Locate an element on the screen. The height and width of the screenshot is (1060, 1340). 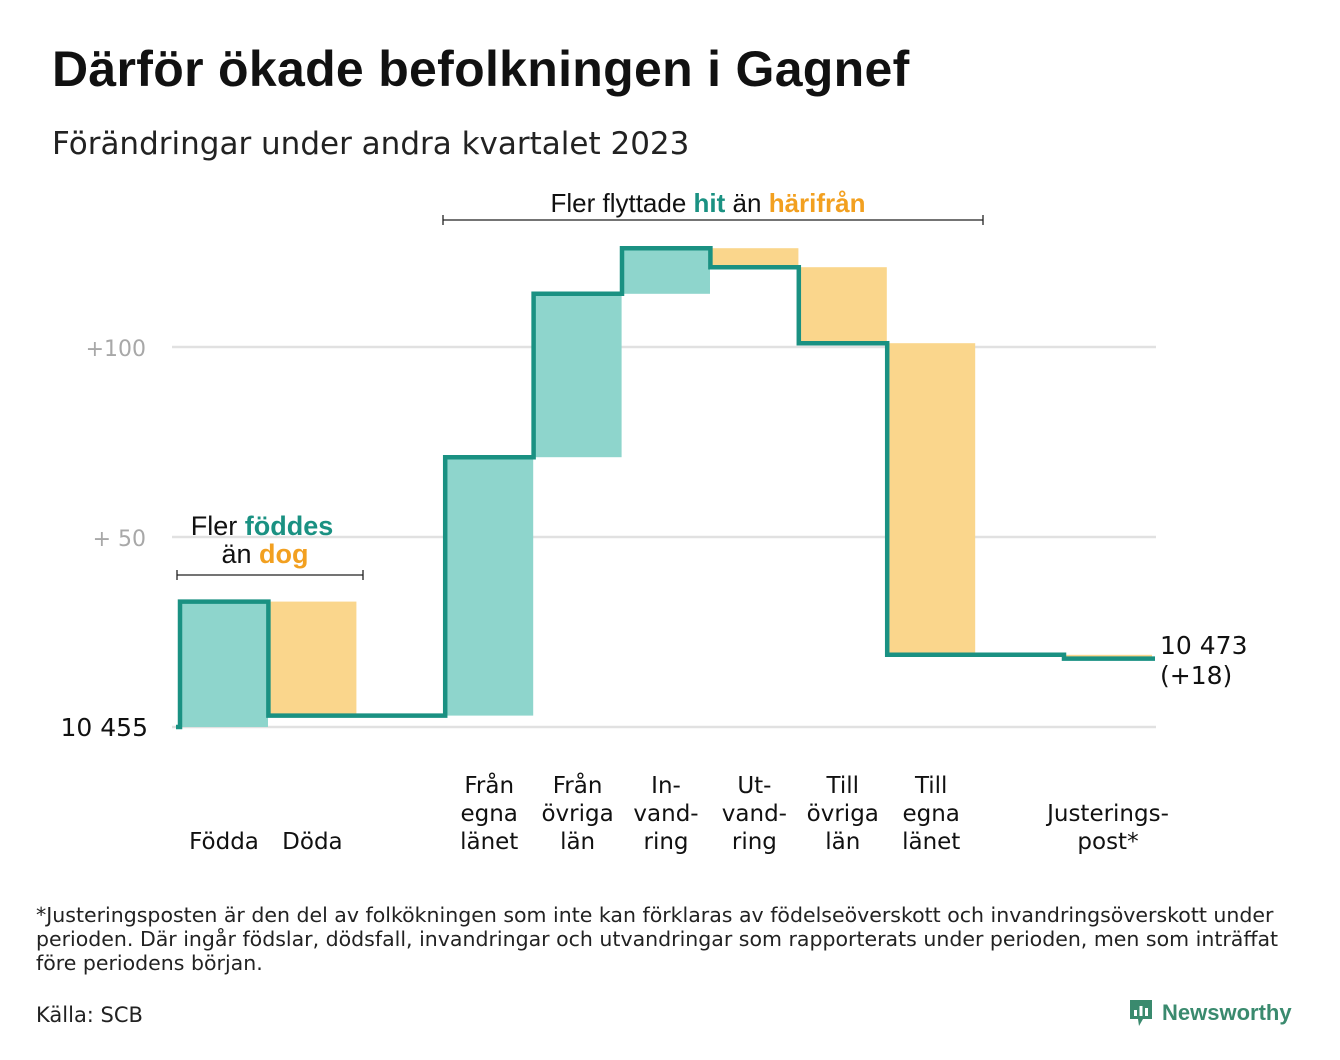
annotation-moves: Fler flyttade hit än härifrån is located at coordinates (713, 206).